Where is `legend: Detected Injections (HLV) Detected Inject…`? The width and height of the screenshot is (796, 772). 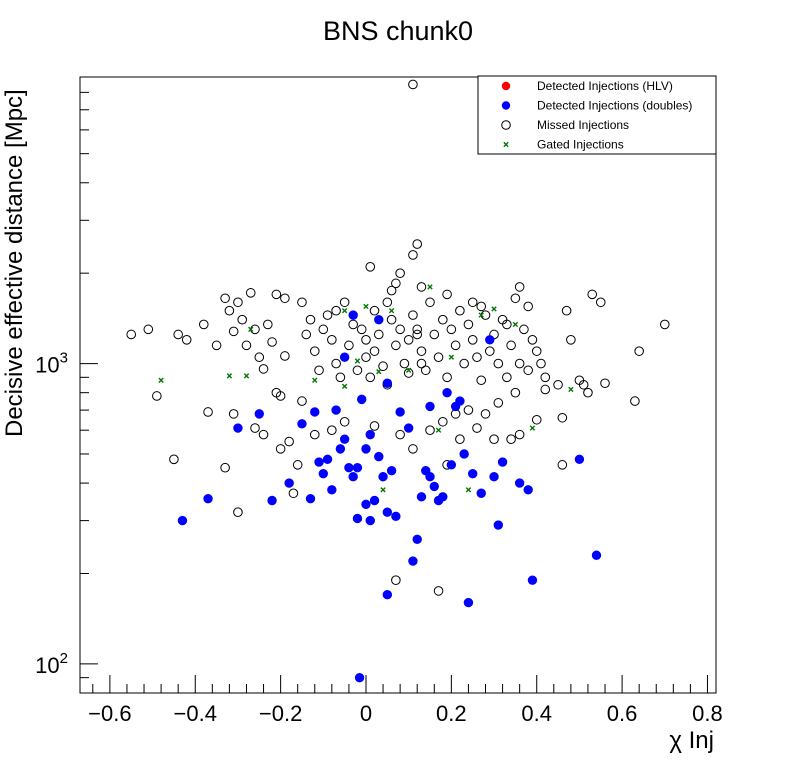
legend: Detected Injections (HLV) Detected Inject… is located at coordinates (597, 115).